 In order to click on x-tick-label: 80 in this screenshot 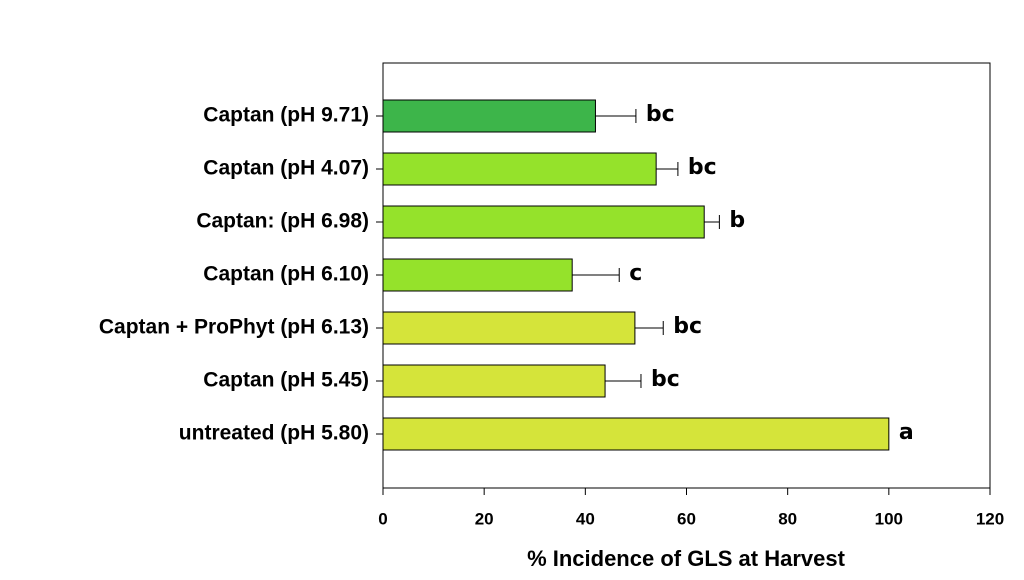, I will do `click(787, 518)`.